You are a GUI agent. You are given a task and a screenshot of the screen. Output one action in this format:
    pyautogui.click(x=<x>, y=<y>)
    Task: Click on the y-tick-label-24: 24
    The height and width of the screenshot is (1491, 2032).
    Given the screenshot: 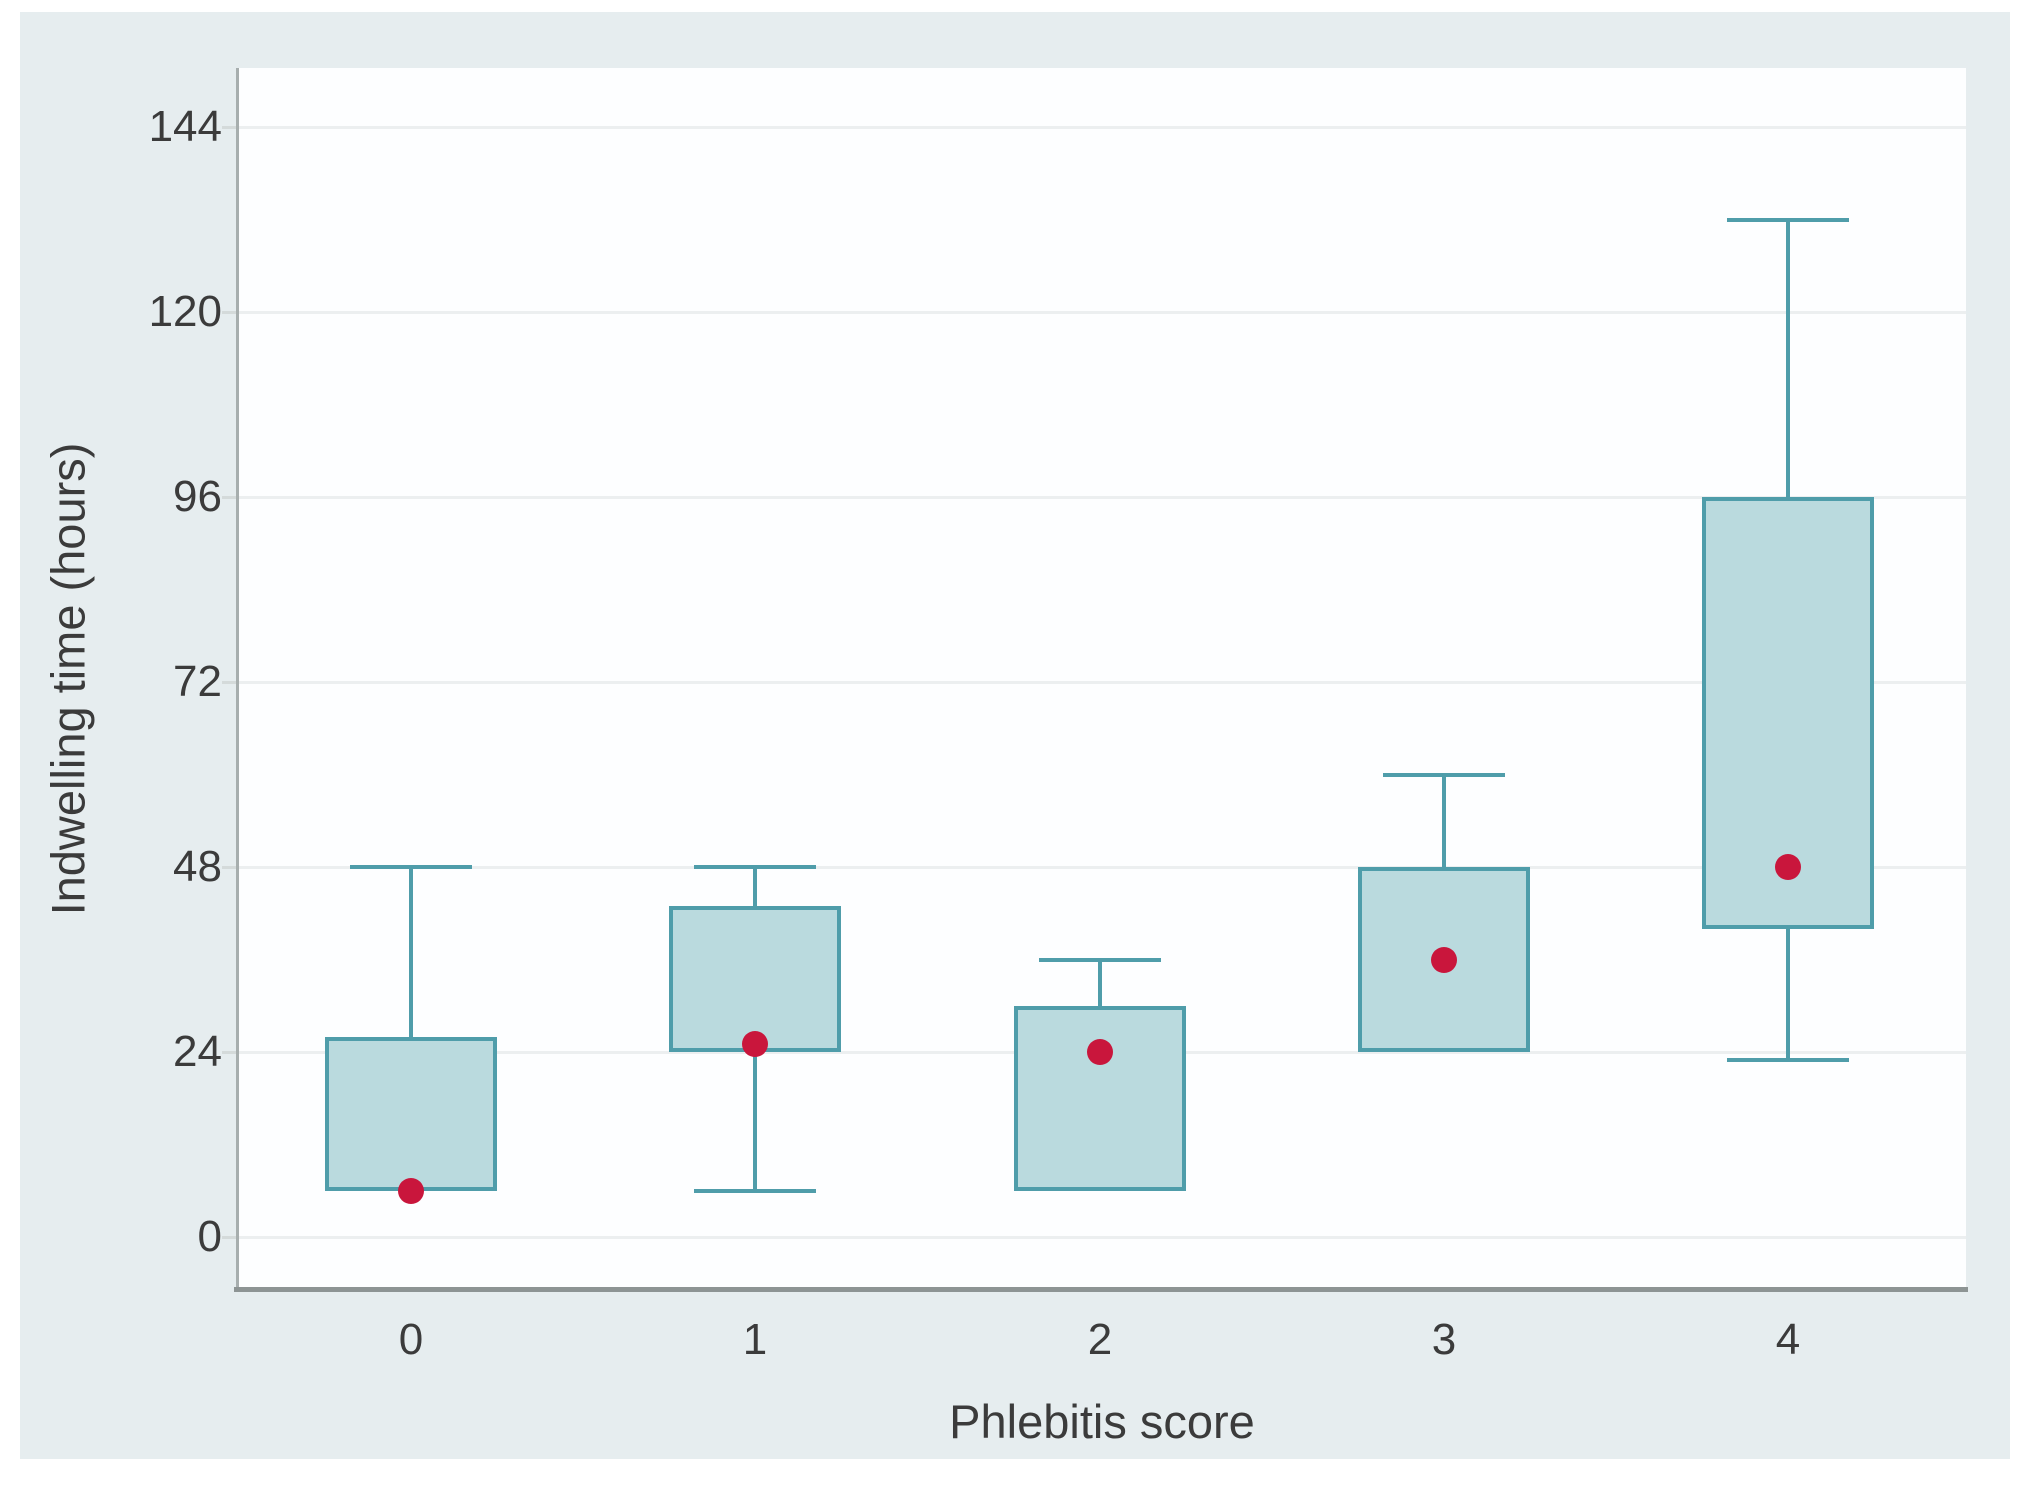 What is the action you would take?
    pyautogui.click(x=197, y=1051)
    